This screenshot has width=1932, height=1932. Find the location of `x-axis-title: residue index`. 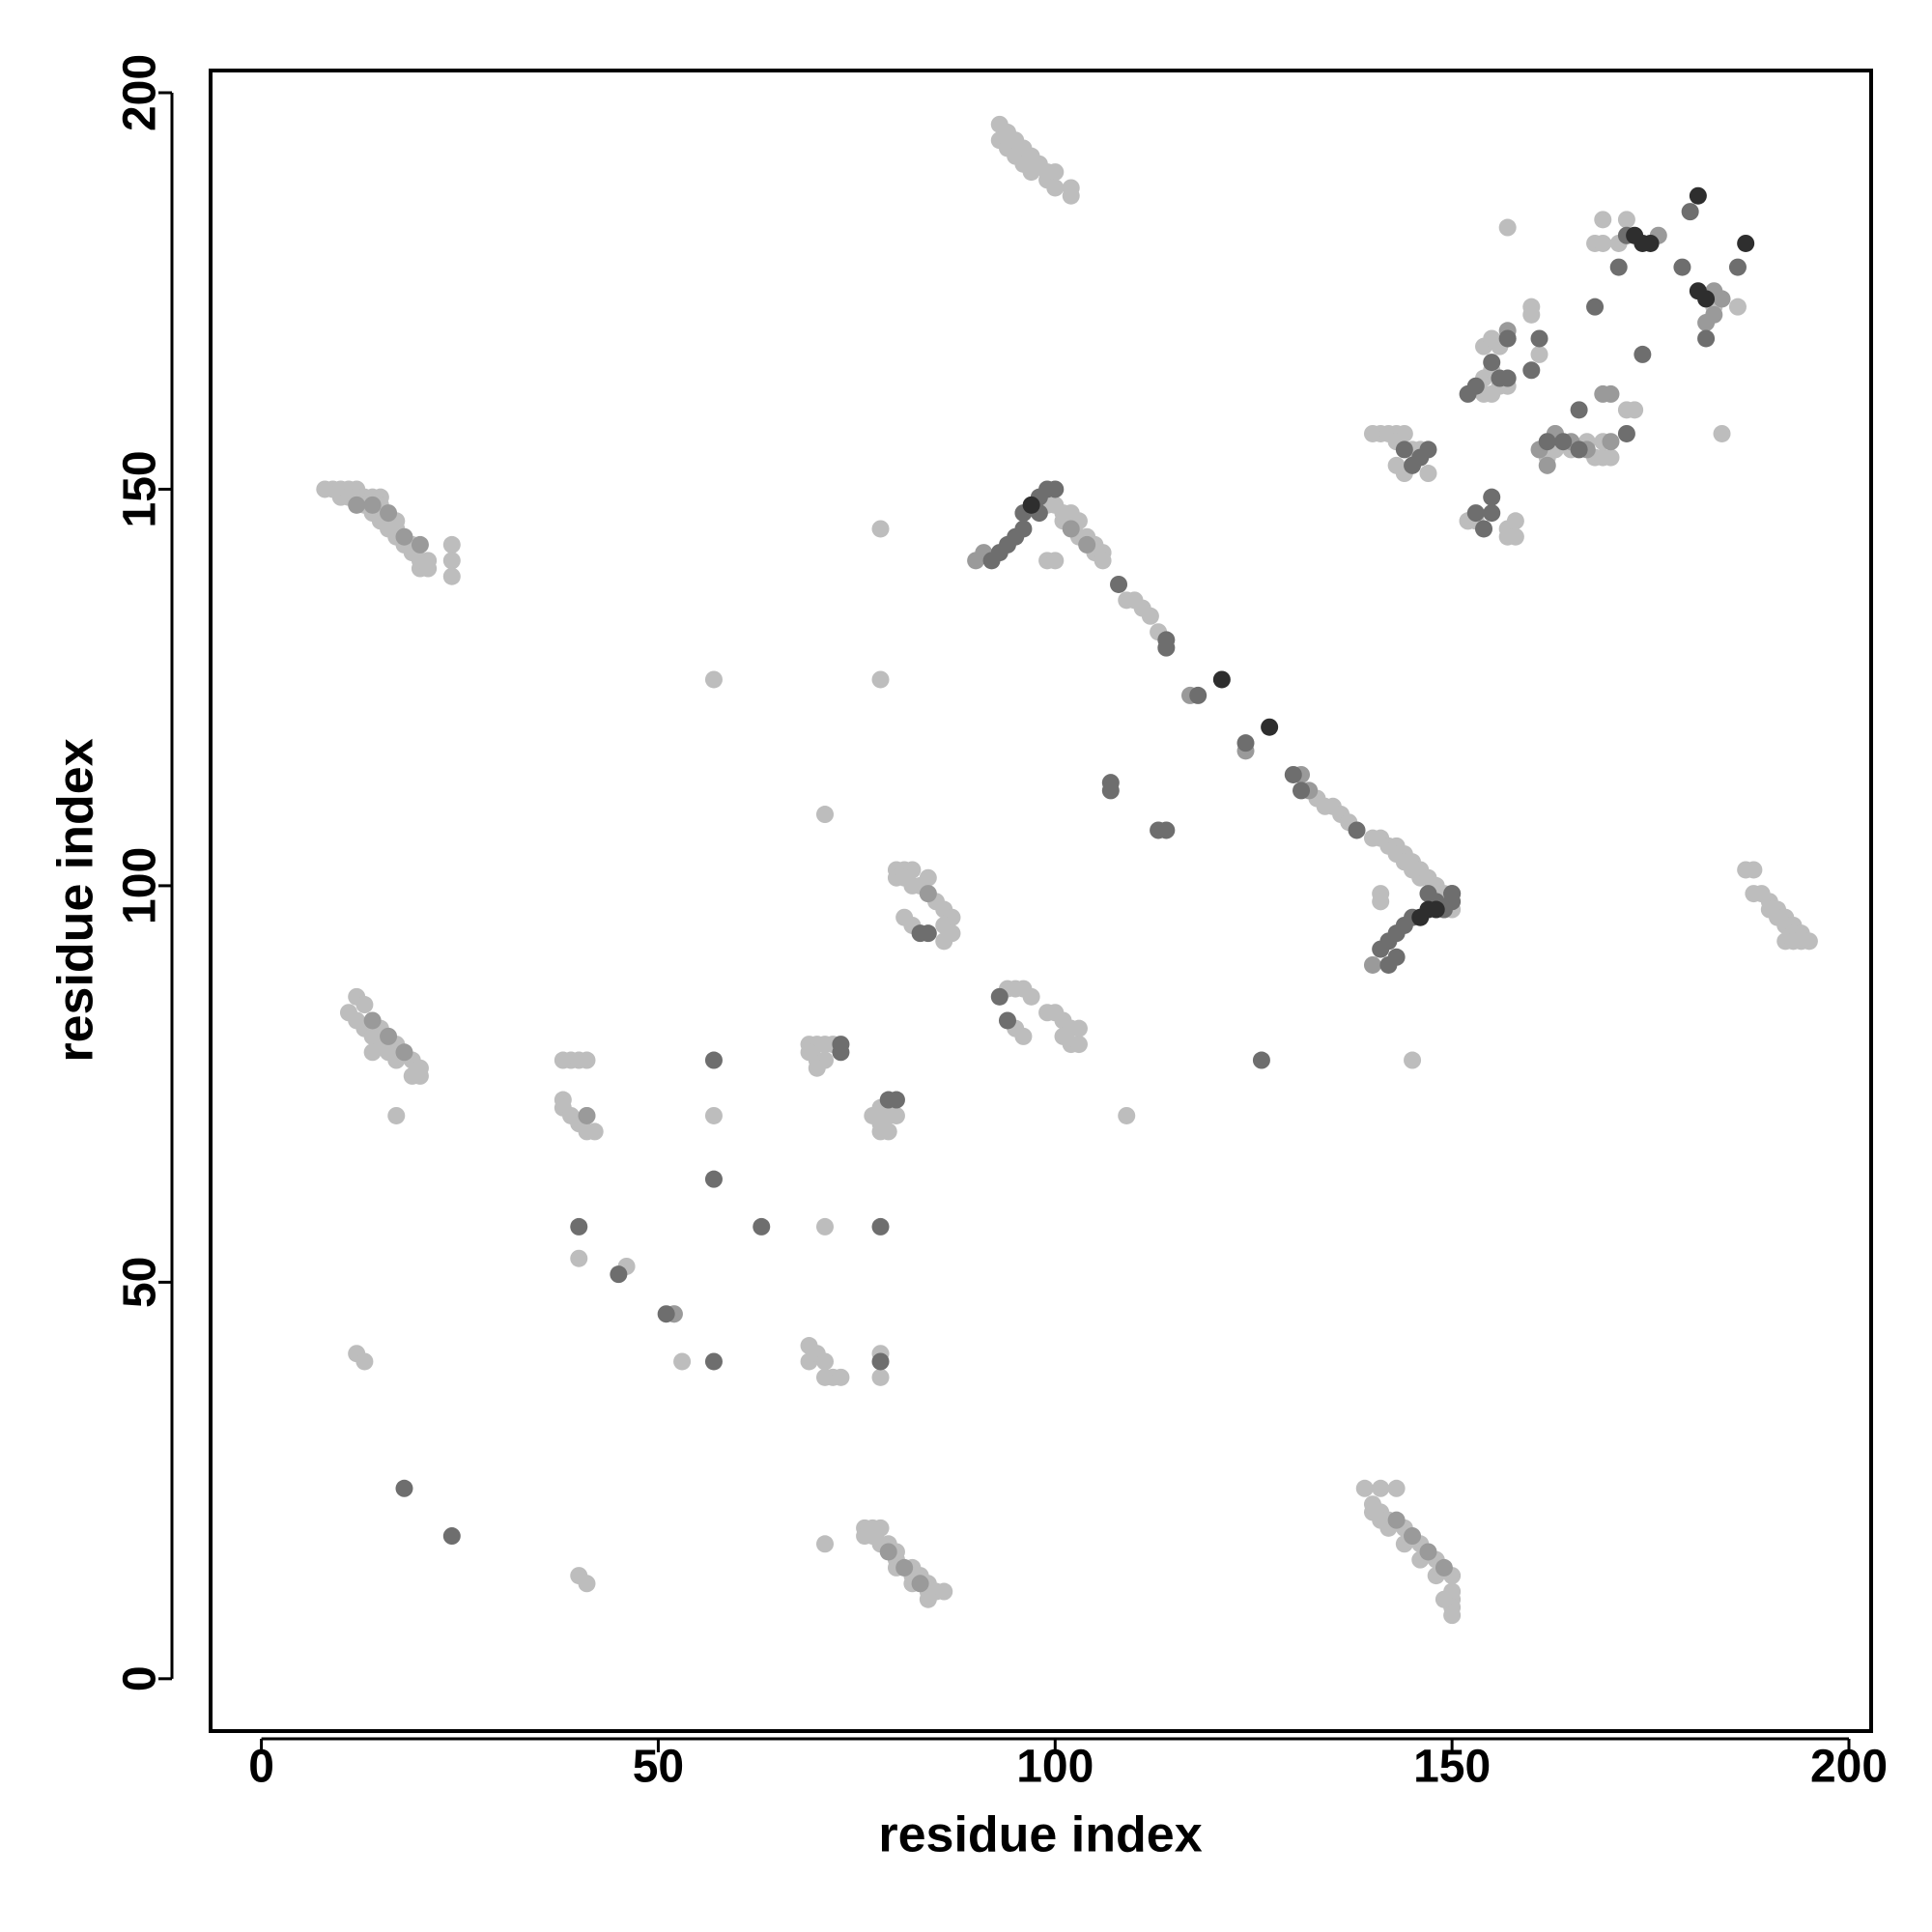

x-axis-title: residue index is located at coordinates (1040, 1835).